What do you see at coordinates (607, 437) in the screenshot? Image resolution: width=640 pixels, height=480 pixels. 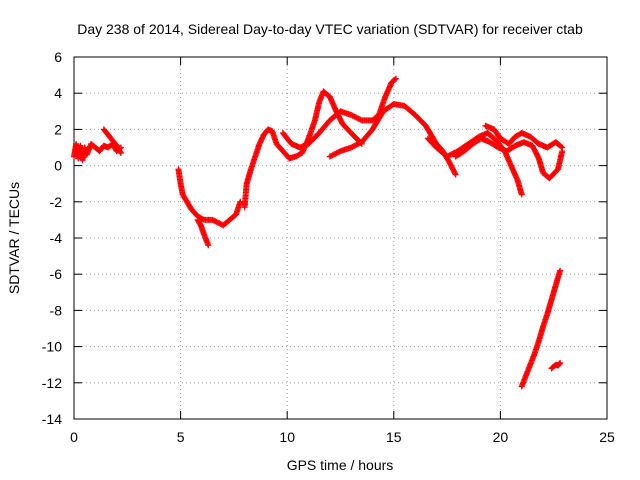 I see `x-tick-label: 25` at bounding box center [607, 437].